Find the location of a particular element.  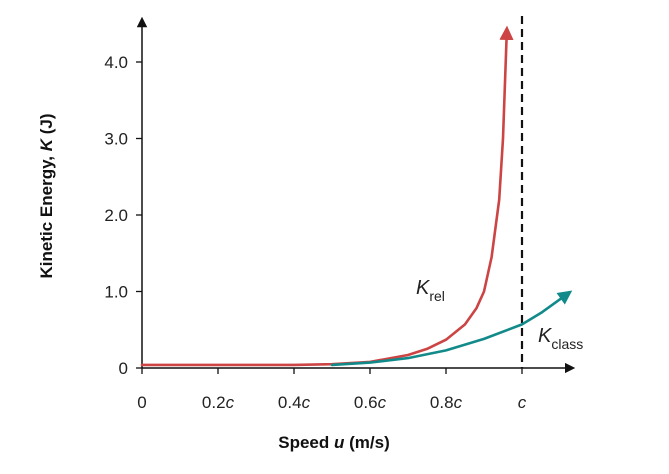

x-axis-title-suffix: (m/s) is located at coordinates (366, 442).